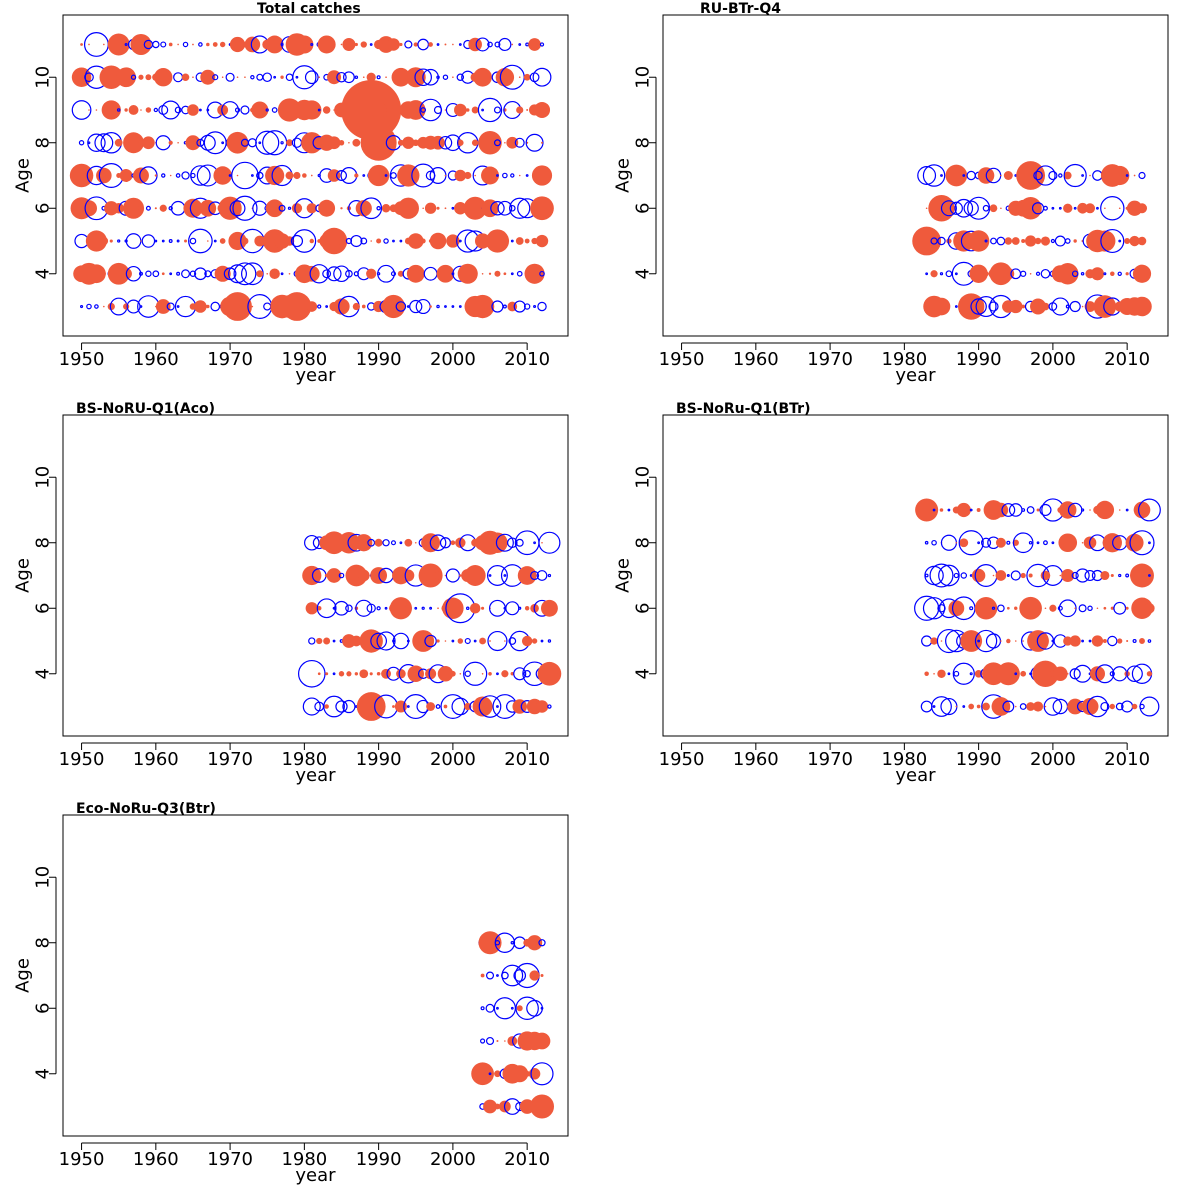 This screenshot has height=1200, width=1200. I want to click on plot-frame, so click(915, 575).